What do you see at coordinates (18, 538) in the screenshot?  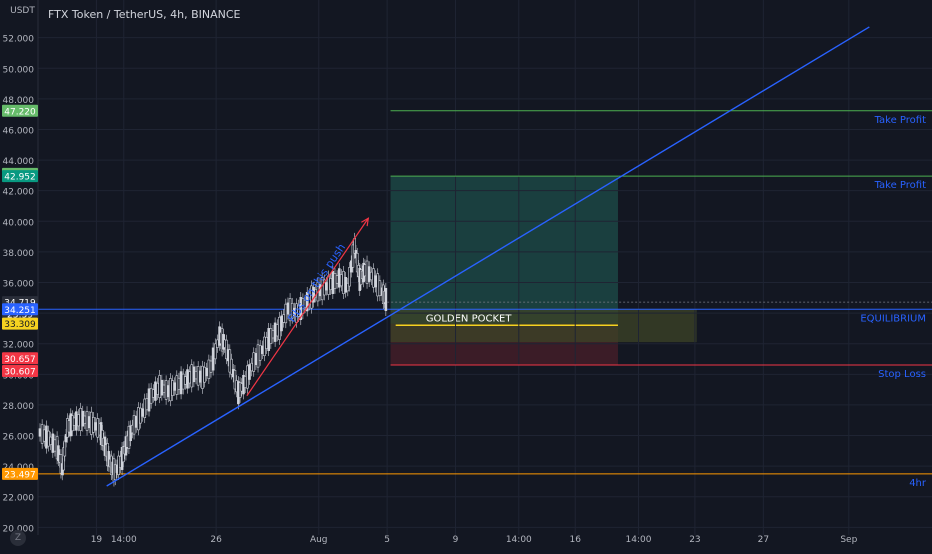 I see `logo-icon: Z` at bounding box center [18, 538].